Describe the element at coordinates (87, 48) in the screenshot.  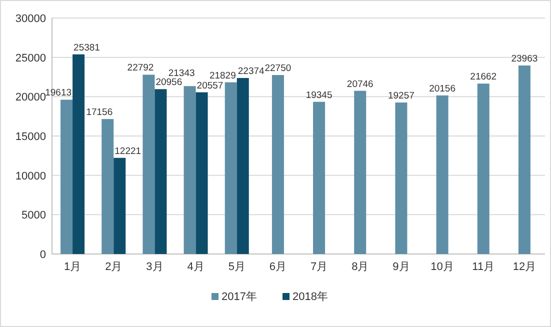
I see `data-label: 25381` at that location.